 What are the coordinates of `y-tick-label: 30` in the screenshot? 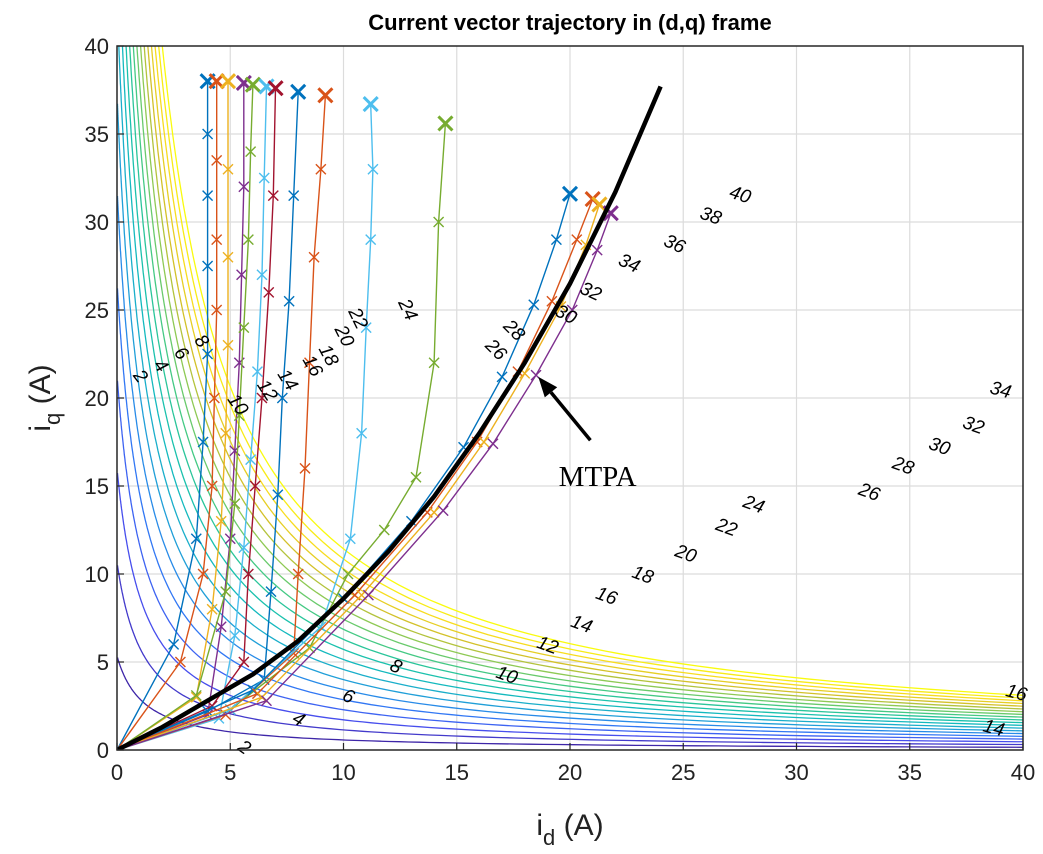 It's located at (97, 222).